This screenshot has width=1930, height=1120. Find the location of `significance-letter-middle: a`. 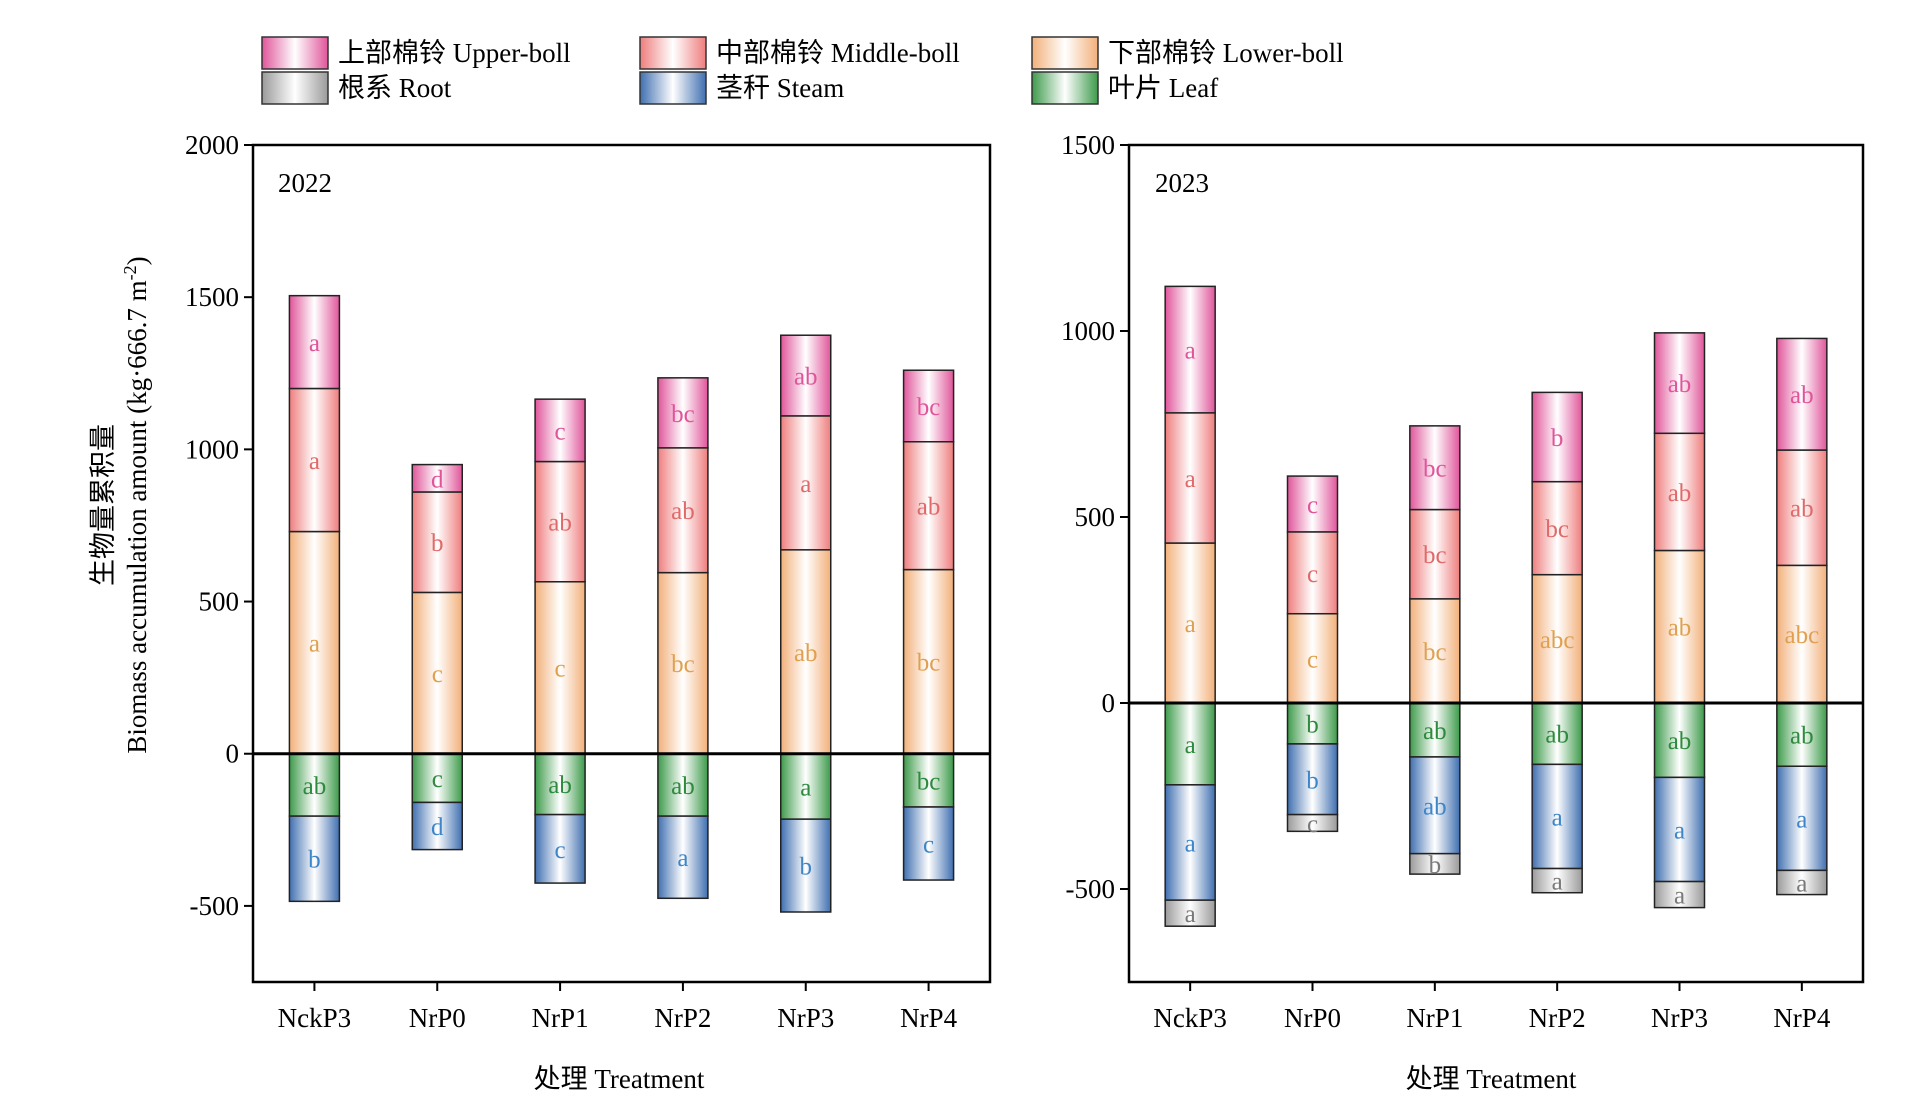

significance-letter-middle: a is located at coordinates (805, 484).